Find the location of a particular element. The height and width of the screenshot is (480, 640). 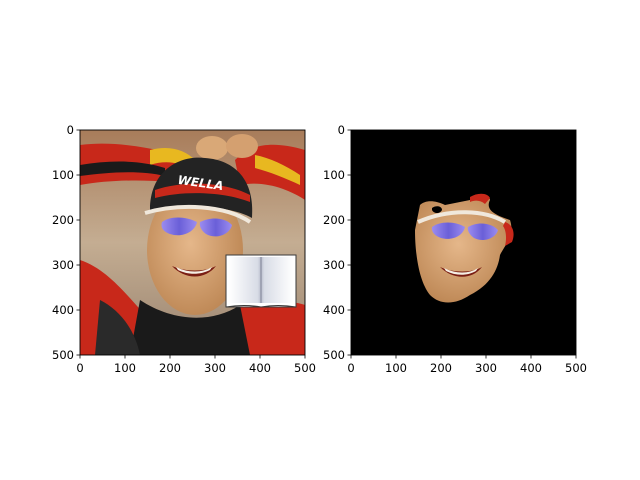

goggle-lens-left is located at coordinates (179, 226).